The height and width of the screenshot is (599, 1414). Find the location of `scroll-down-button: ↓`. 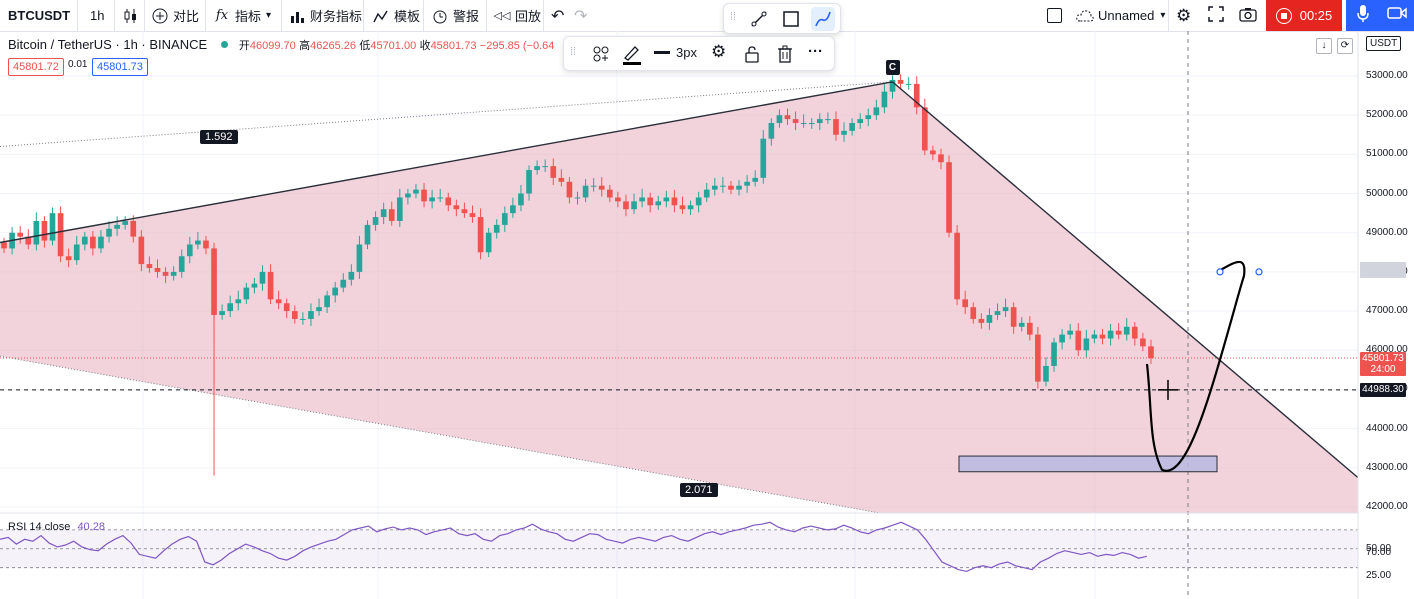

scroll-down-button: ↓ is located at coordinates (1324, 46).